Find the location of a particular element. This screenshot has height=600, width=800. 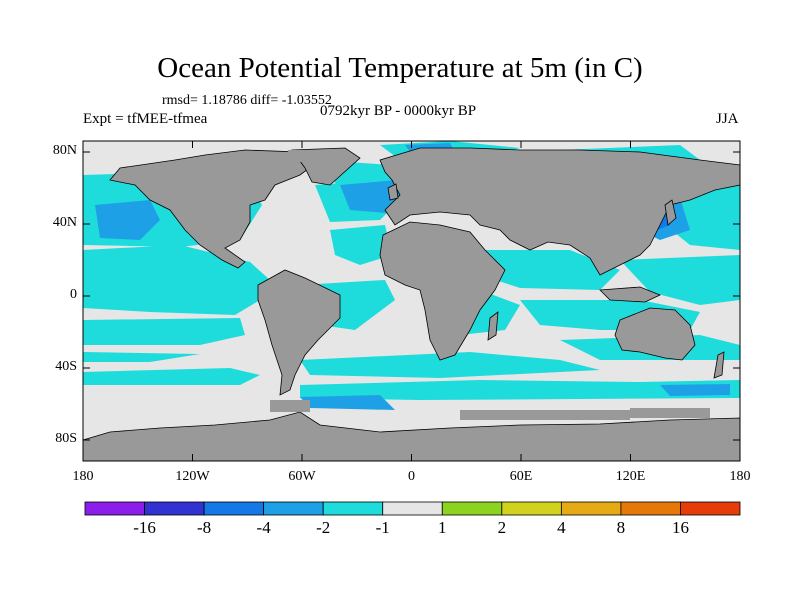

land-north-america is located at coordinates (215, 209).